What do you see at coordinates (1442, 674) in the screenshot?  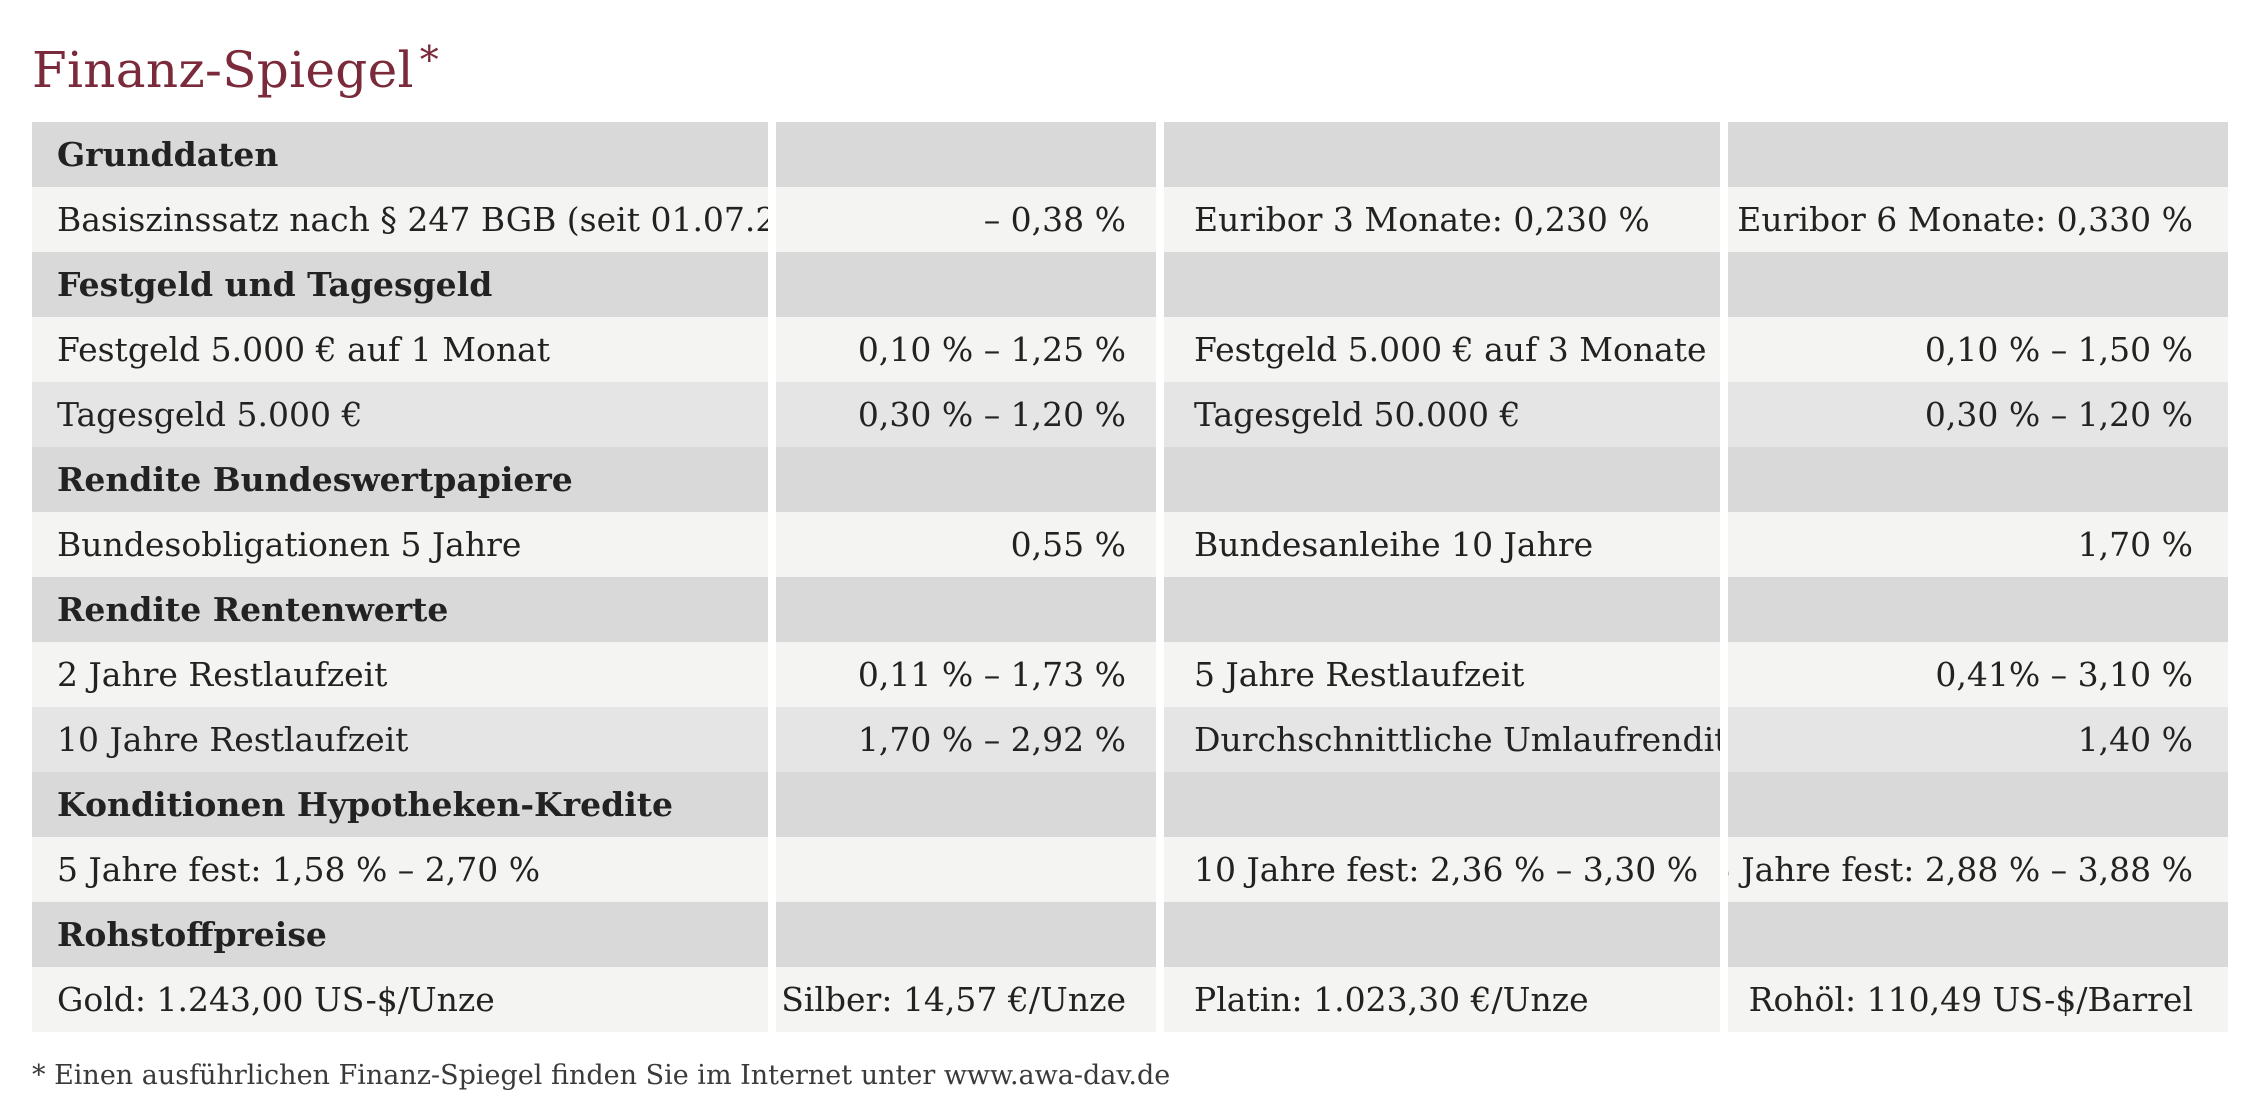 I see `row-label-secondary: 5 Jahre Restlaufzeit` at bounding box center [1442, 674].